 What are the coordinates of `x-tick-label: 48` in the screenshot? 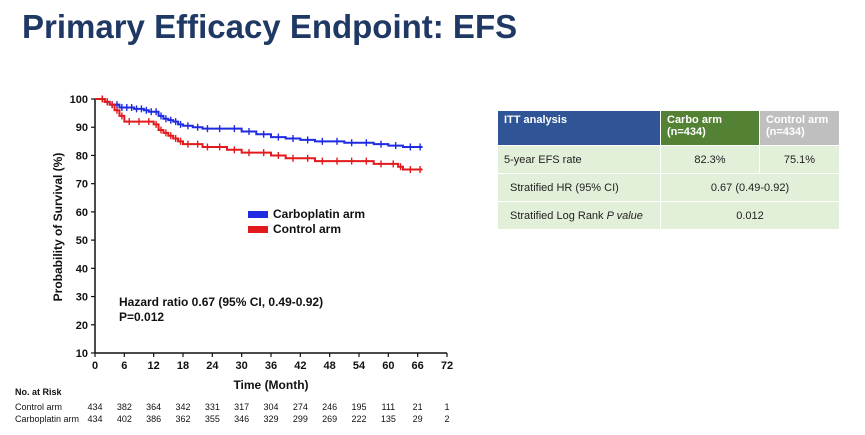 It's located at (330, 366).